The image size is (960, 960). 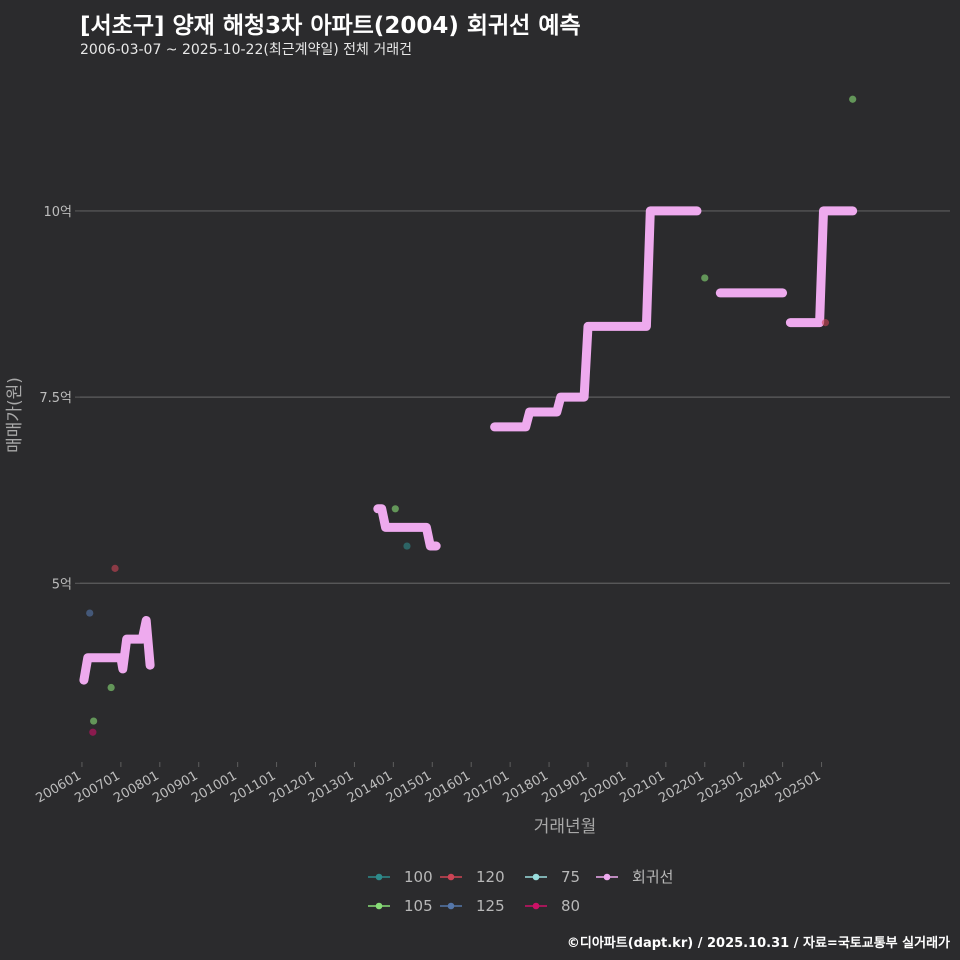 I want to click on legend-label: 80, so click(x=570, y=906).